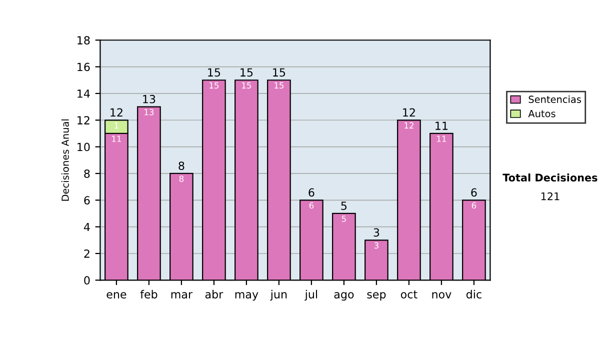  What do you see at coordinates (376, 245) in the screenshot?
I see `data-label: 3` at bounding box center [376, 245].